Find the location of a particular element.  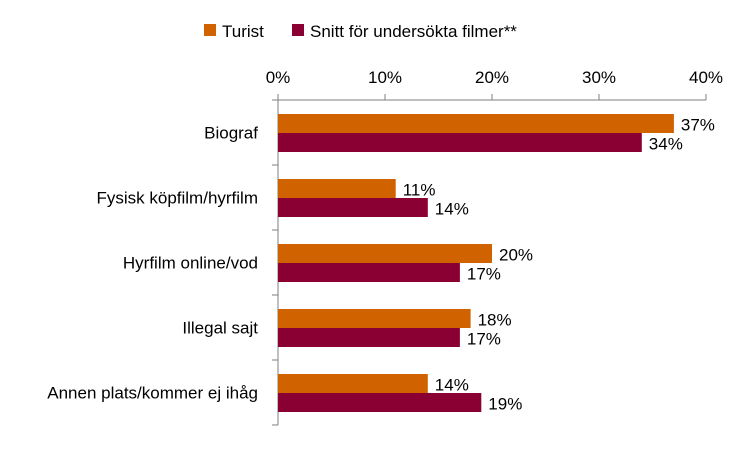

legend-label-turist: Turist is located at coordinates (243, 31).